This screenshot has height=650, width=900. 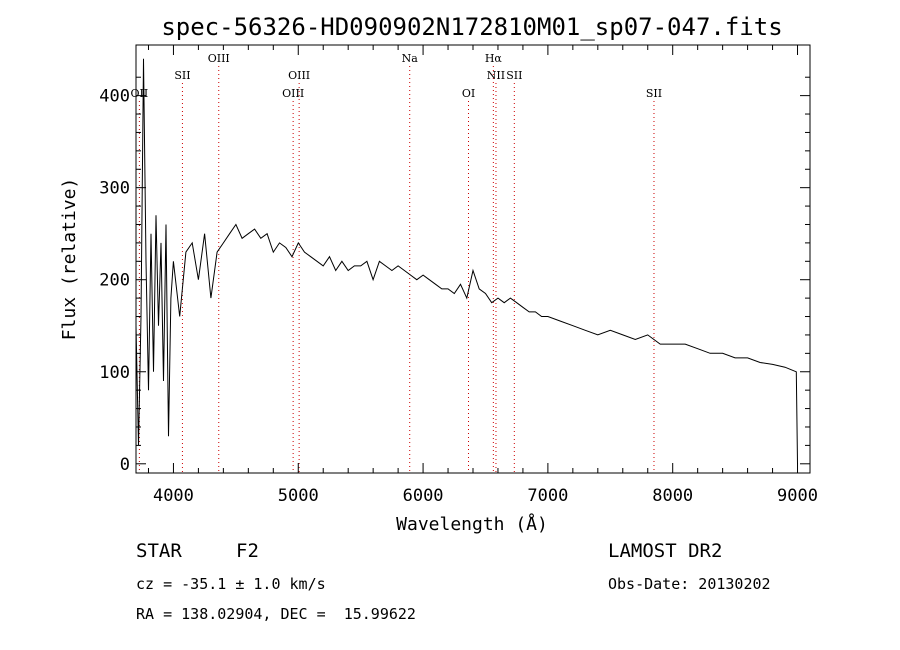 What do you see at coordinates (276, 614) in the screenshot?
I see `coordinates: RA = 138.02904, DEC = 15.99622` at bounding box center [276, 614].